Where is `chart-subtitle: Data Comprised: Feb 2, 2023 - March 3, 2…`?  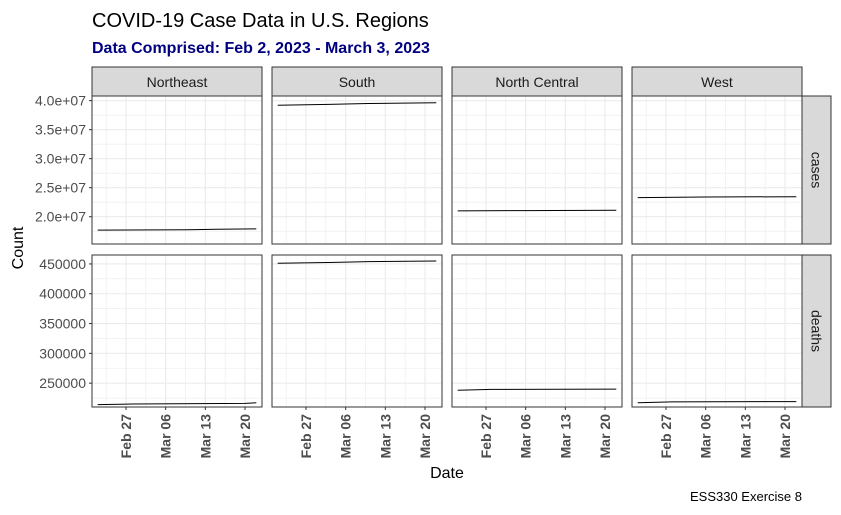
chart-subtitle: Data Comprised: Feb 2, 2023 - March 3, 2… is located at coordinates (261, 48).